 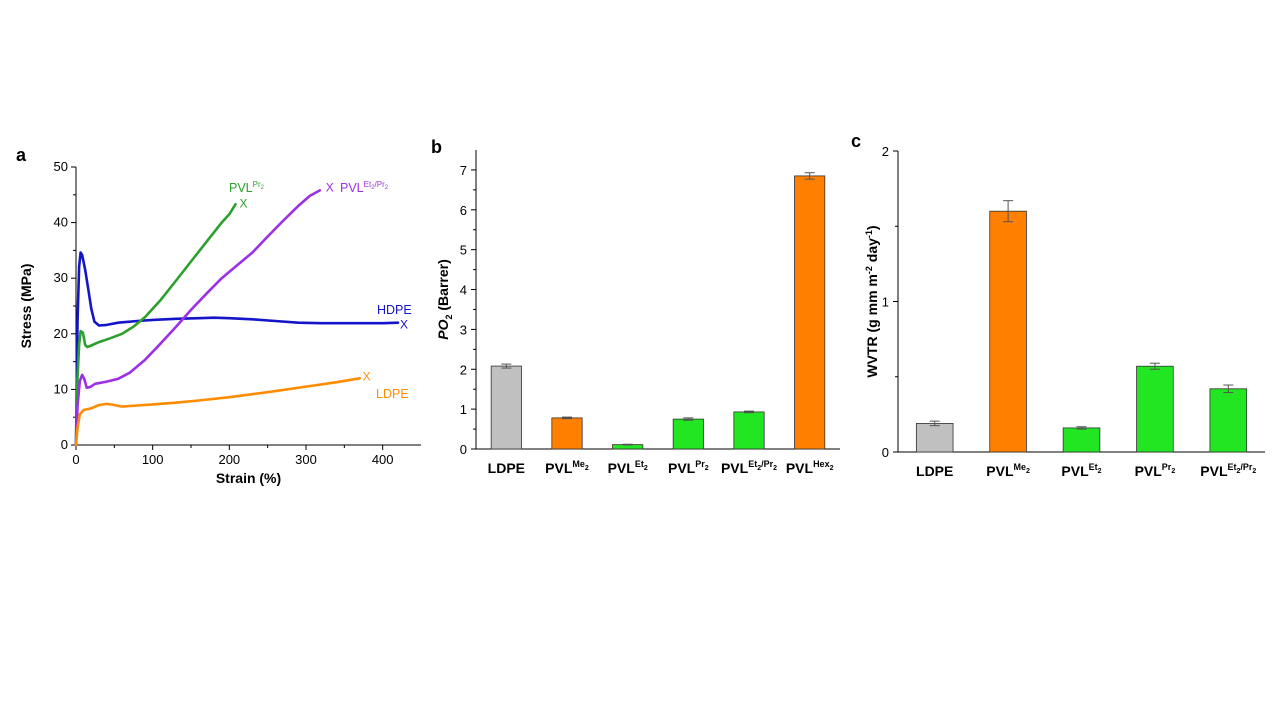 I want to click on y-tick-label: 4, so click(x=463, y=290).